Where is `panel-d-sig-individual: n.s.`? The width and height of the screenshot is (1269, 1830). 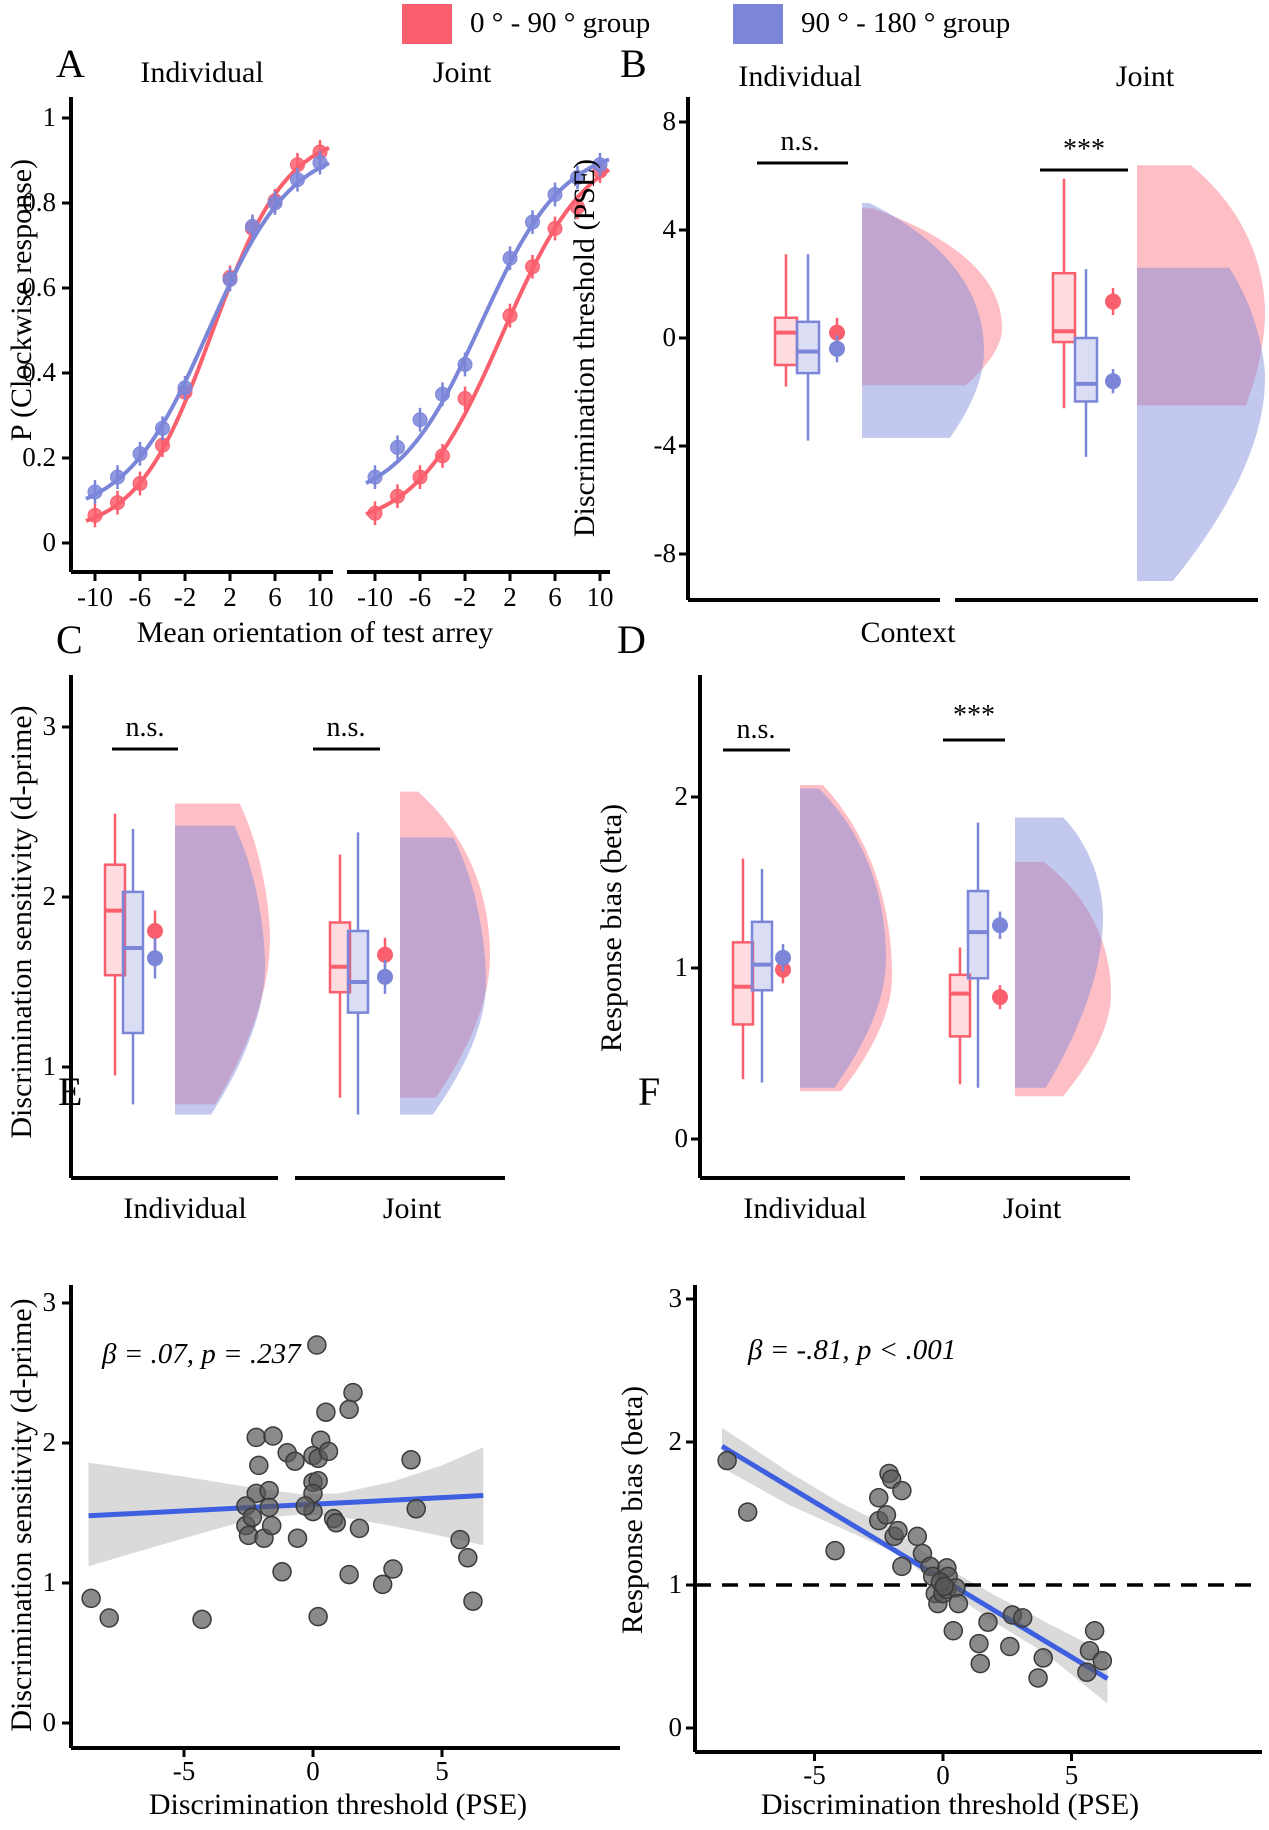
panel-d-sig-individual: n.s. is located at coordinates (756, 729).